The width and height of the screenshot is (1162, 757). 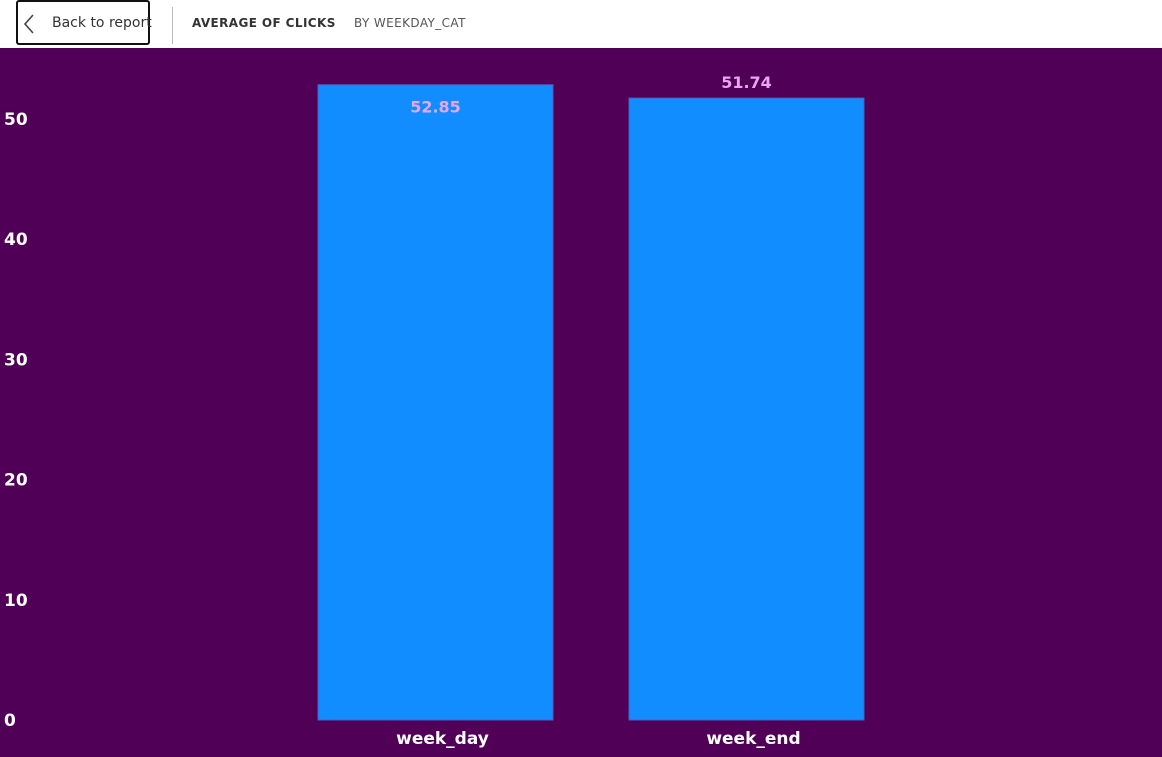 I want to click on visual-title: AVERAGE OF CLICKS, so click(x=264, y=23).